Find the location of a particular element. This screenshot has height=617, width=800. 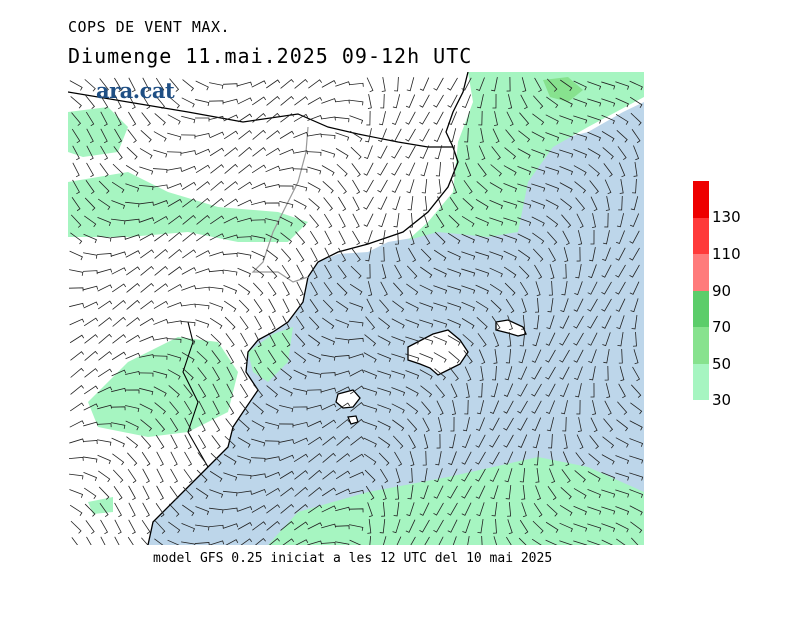

map-subtitle-date: Diumenge 11.mai.2025 09-12h UTC is located at coordinates (270, 56).